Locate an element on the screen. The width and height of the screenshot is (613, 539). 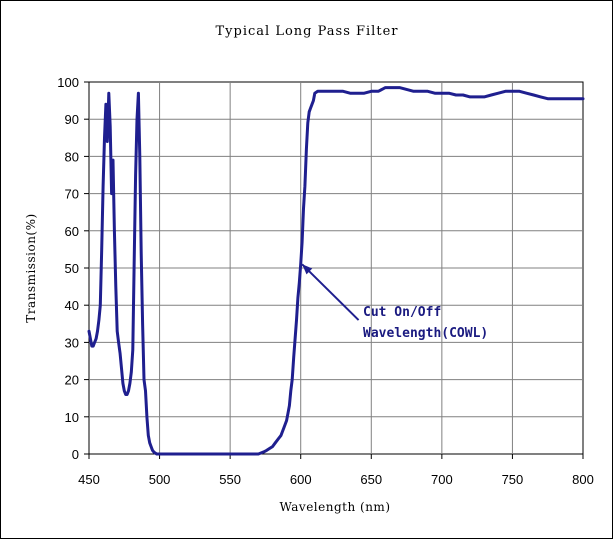
y-tick-label: 30 is located at coordinates (72, 342).